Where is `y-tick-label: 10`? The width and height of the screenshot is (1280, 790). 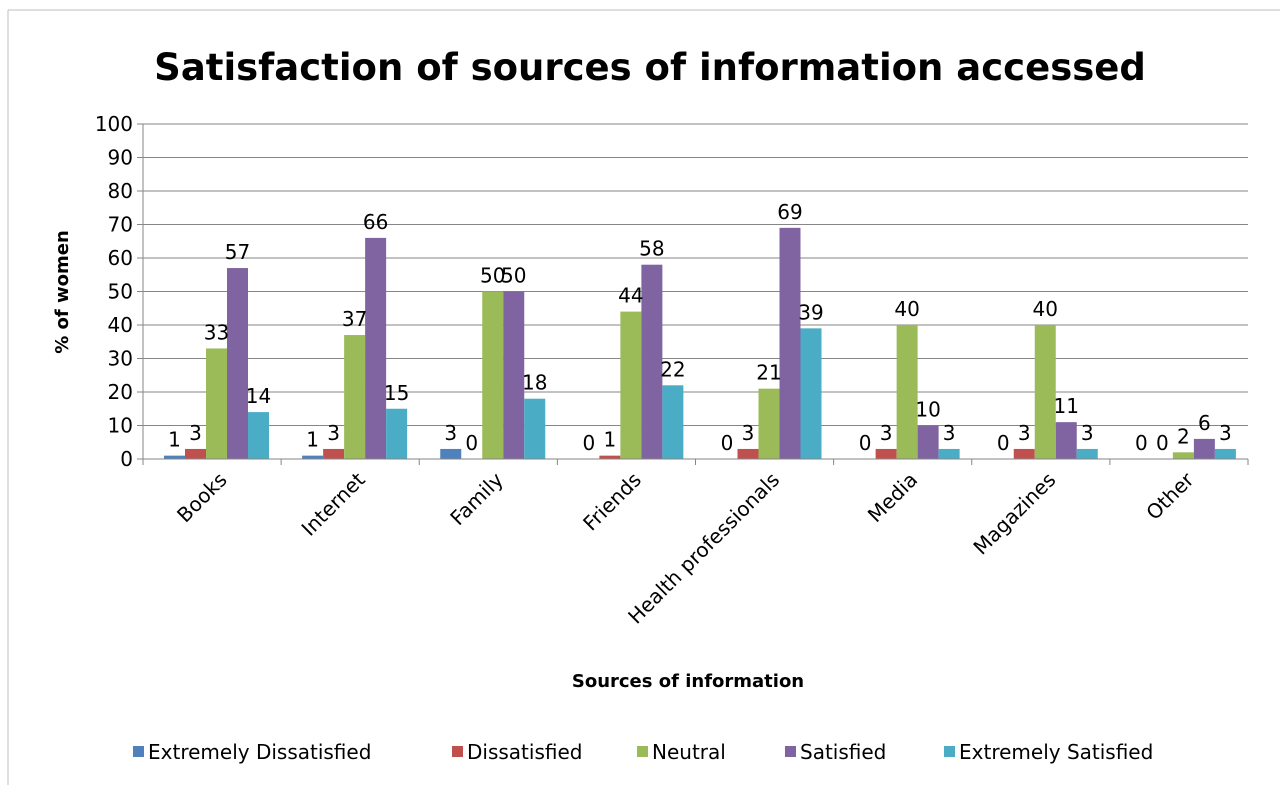
y-tick-label: 10 is located at coordinates (120, 426).